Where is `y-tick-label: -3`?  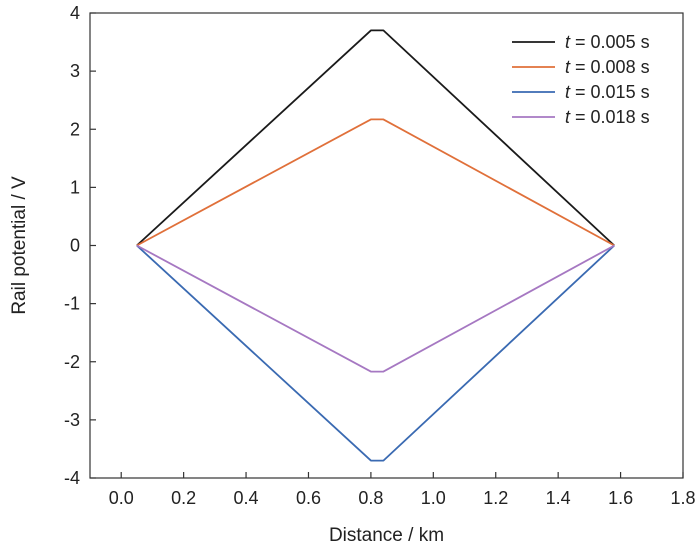
y-tick-label: -3 is located at coordinates (72, 420).